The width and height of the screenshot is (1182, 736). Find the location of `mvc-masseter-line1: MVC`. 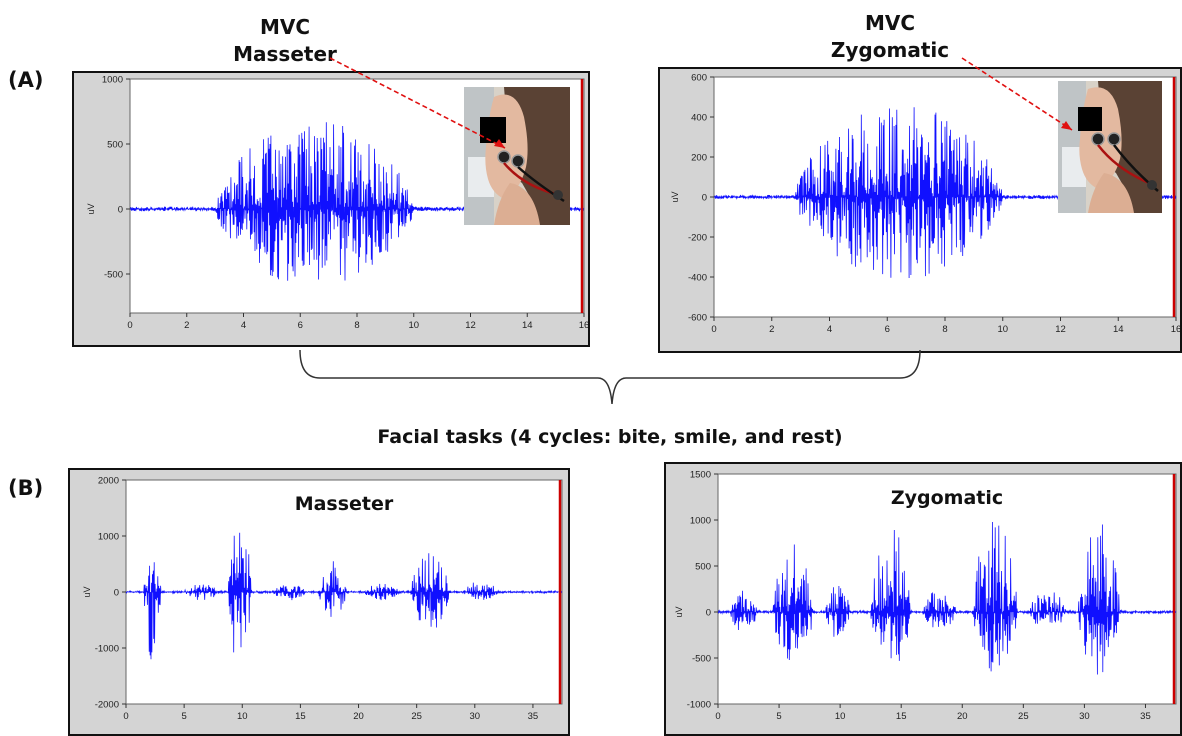

mvc-masseter-line1: MVC is located at coordinates (285, 27).